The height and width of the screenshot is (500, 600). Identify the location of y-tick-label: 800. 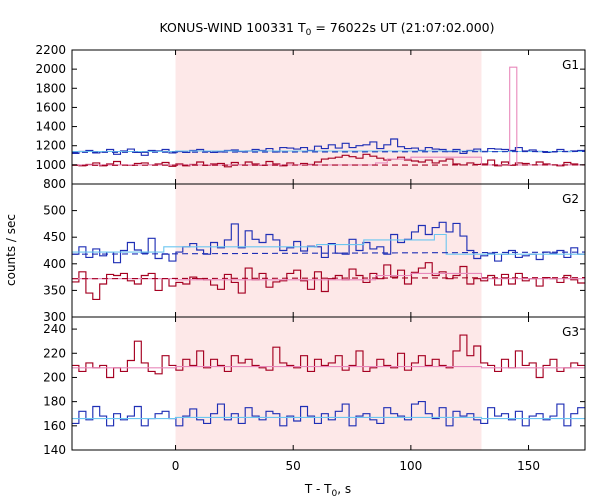
(54, 184).